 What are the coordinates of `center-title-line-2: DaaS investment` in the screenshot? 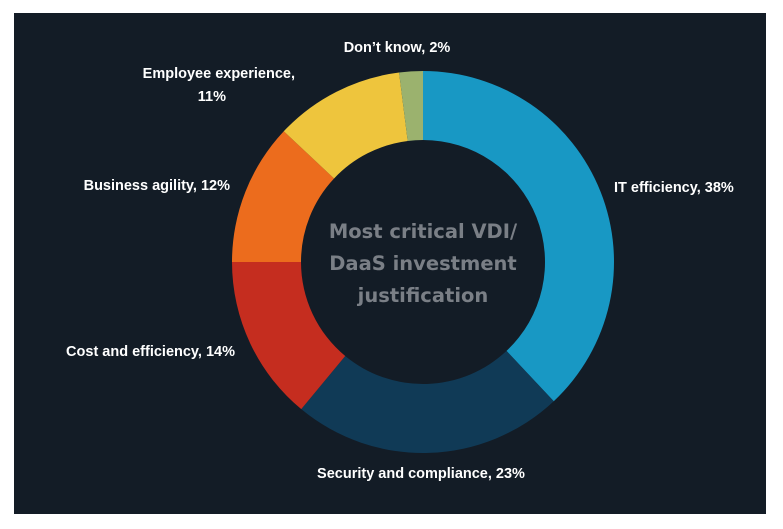 It's located at (423, 263).